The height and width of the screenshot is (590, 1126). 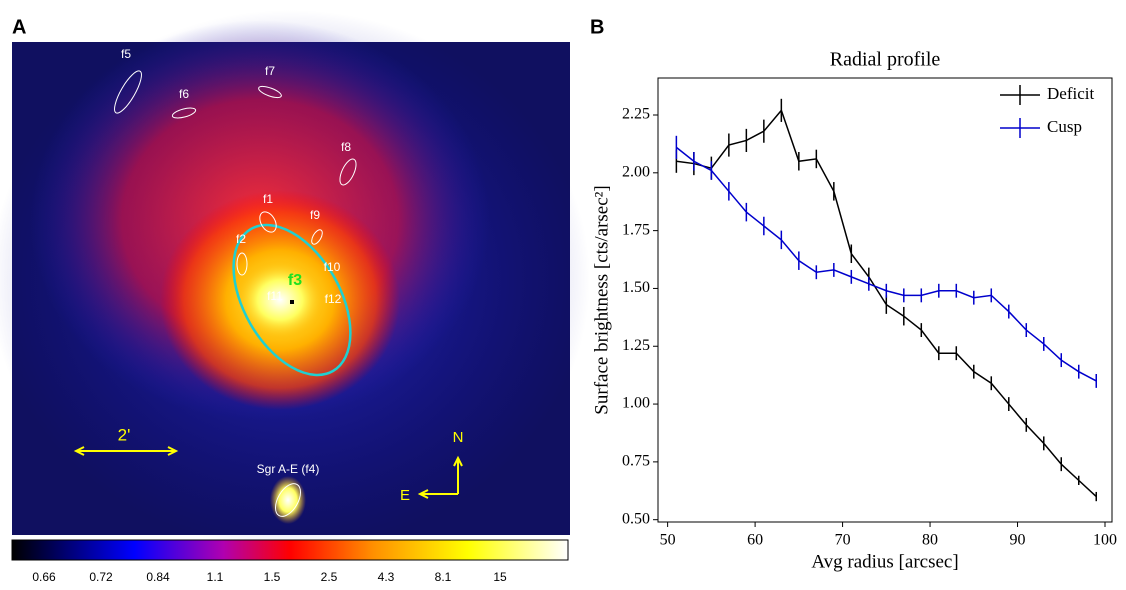 I want to click on y-tick-label: 1.00, so click(x=636, y=403).